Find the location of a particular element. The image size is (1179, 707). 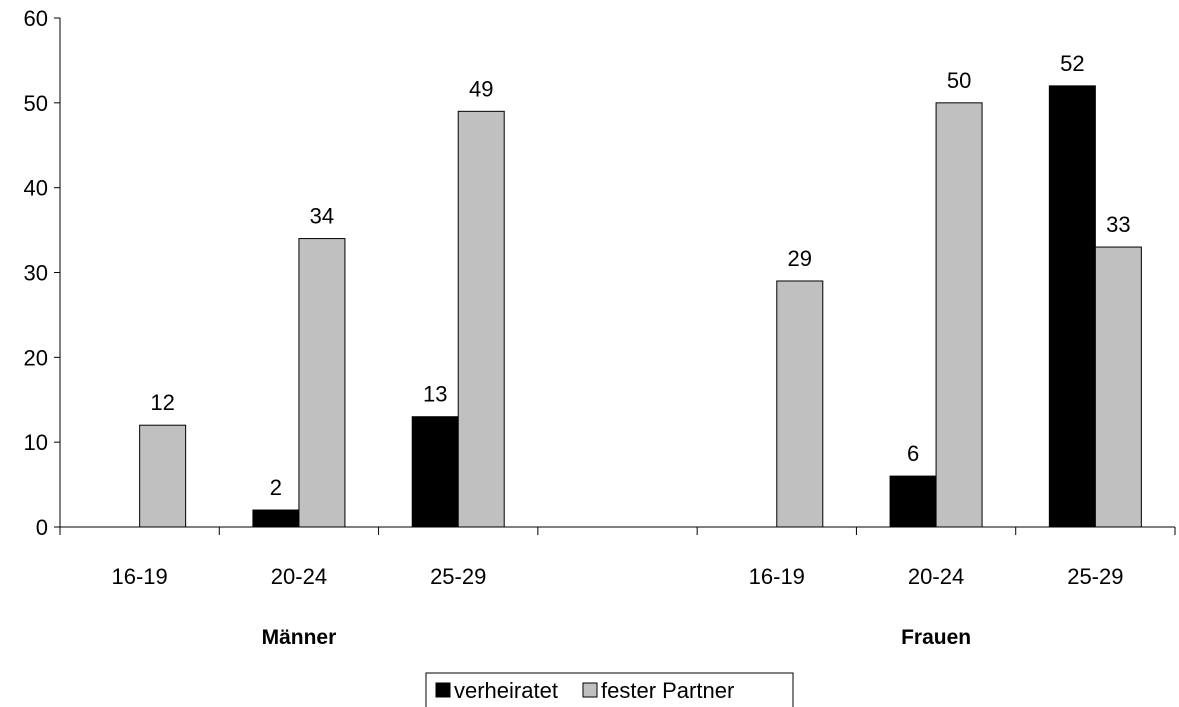

group-label: Frauen is located at coordinates (936, 637).